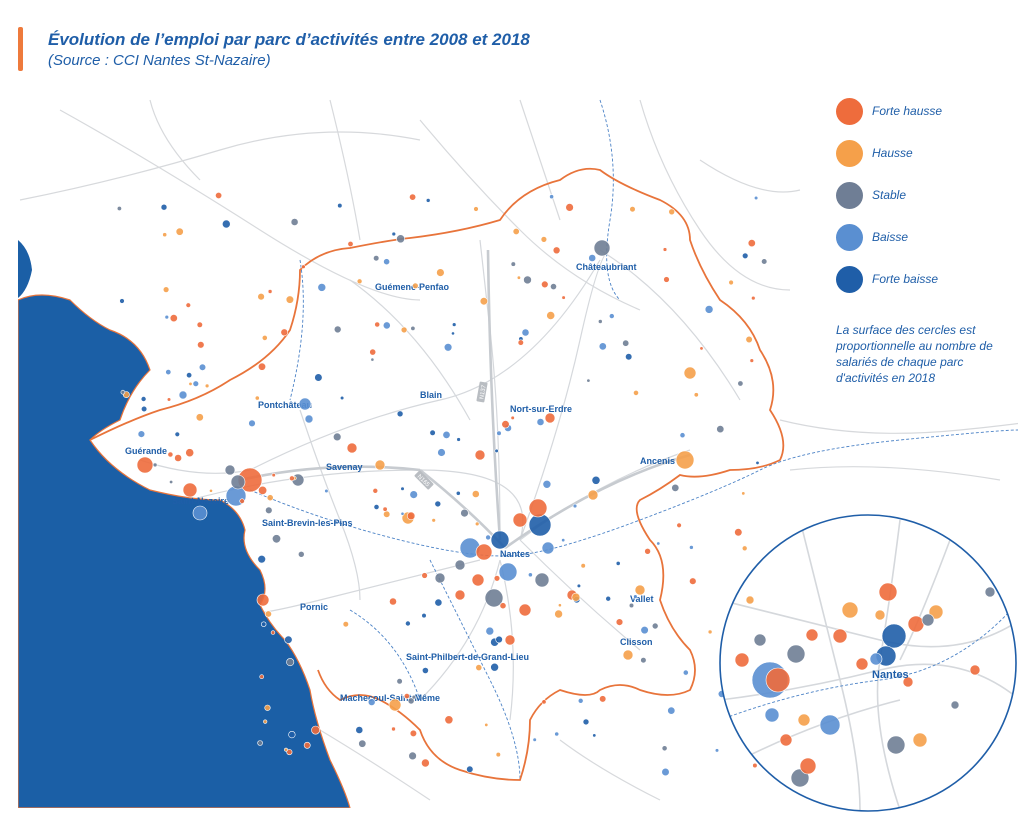  What do you see at coordinates (159, 60) in the screenshot?
I see `map-source: (Source : CCI Nantes St-Nazaire)` at bounding box center [159, 60].